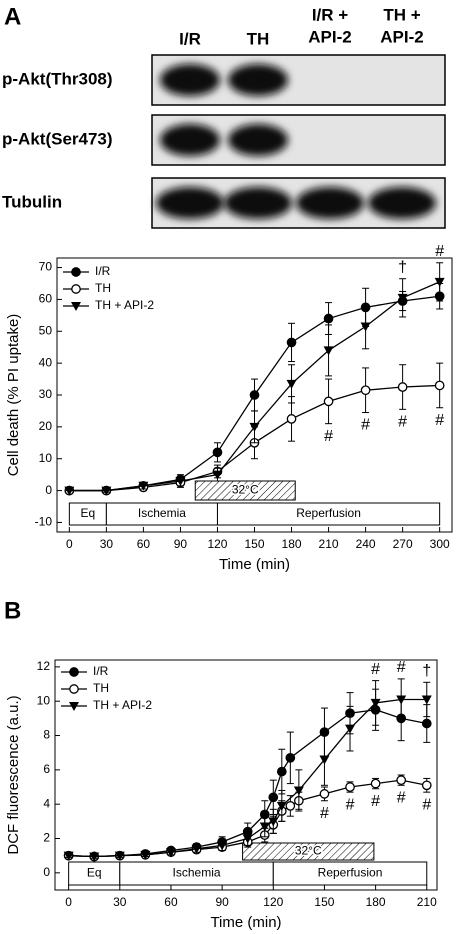 The width and height of the screenshot is (459, 934). I want to click on y-tick-label: 2, so click(46, 838).